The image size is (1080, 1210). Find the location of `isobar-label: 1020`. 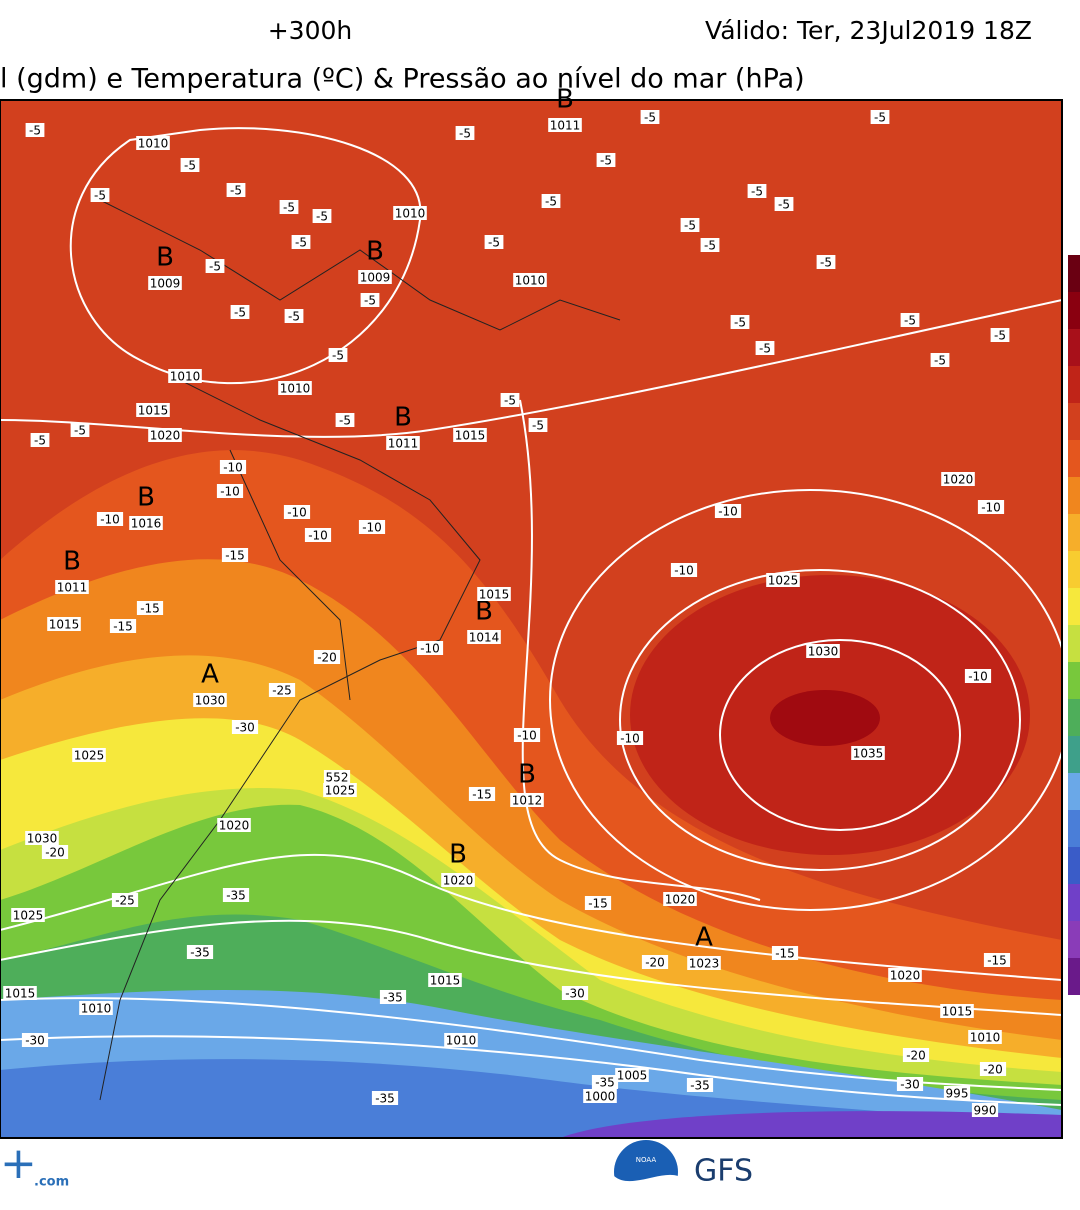

isobar-label: 1020 is located at coordinates (234, 826).